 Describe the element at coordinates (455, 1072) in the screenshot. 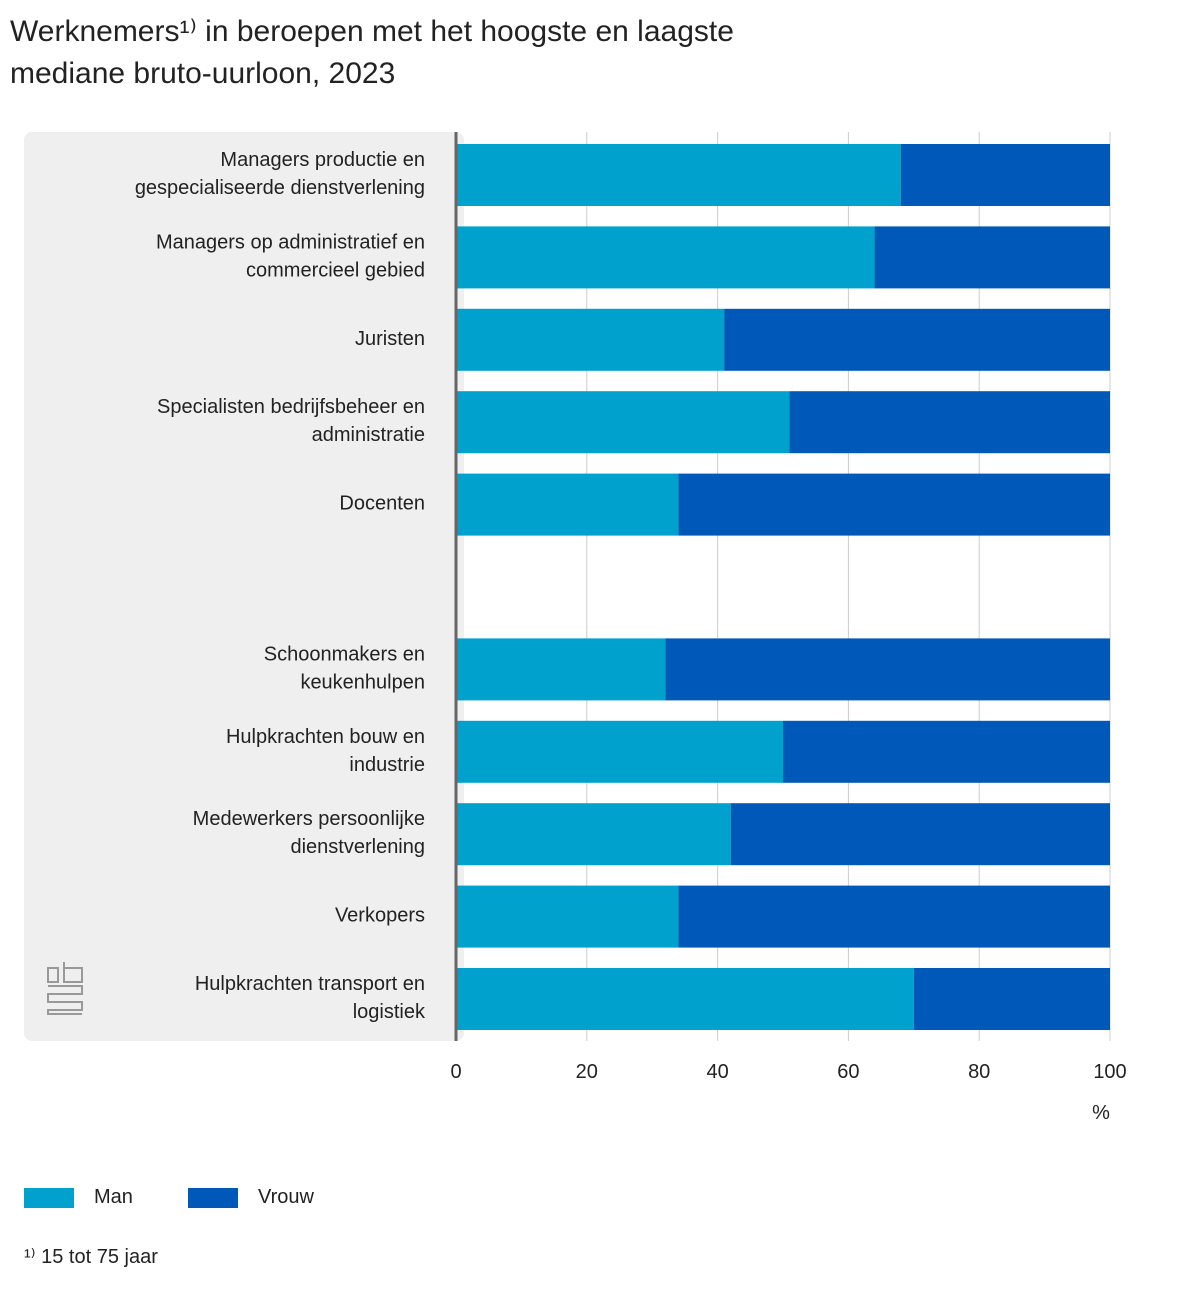

I see `x-tick-label: 0` at that location.